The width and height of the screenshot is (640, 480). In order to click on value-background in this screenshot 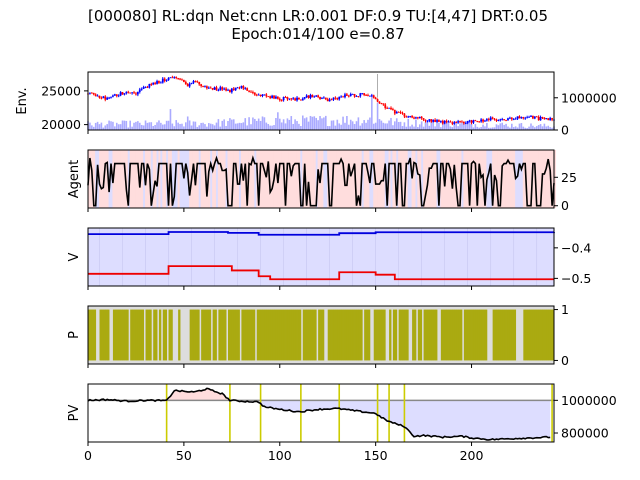, I will do `click(321, 257)`.